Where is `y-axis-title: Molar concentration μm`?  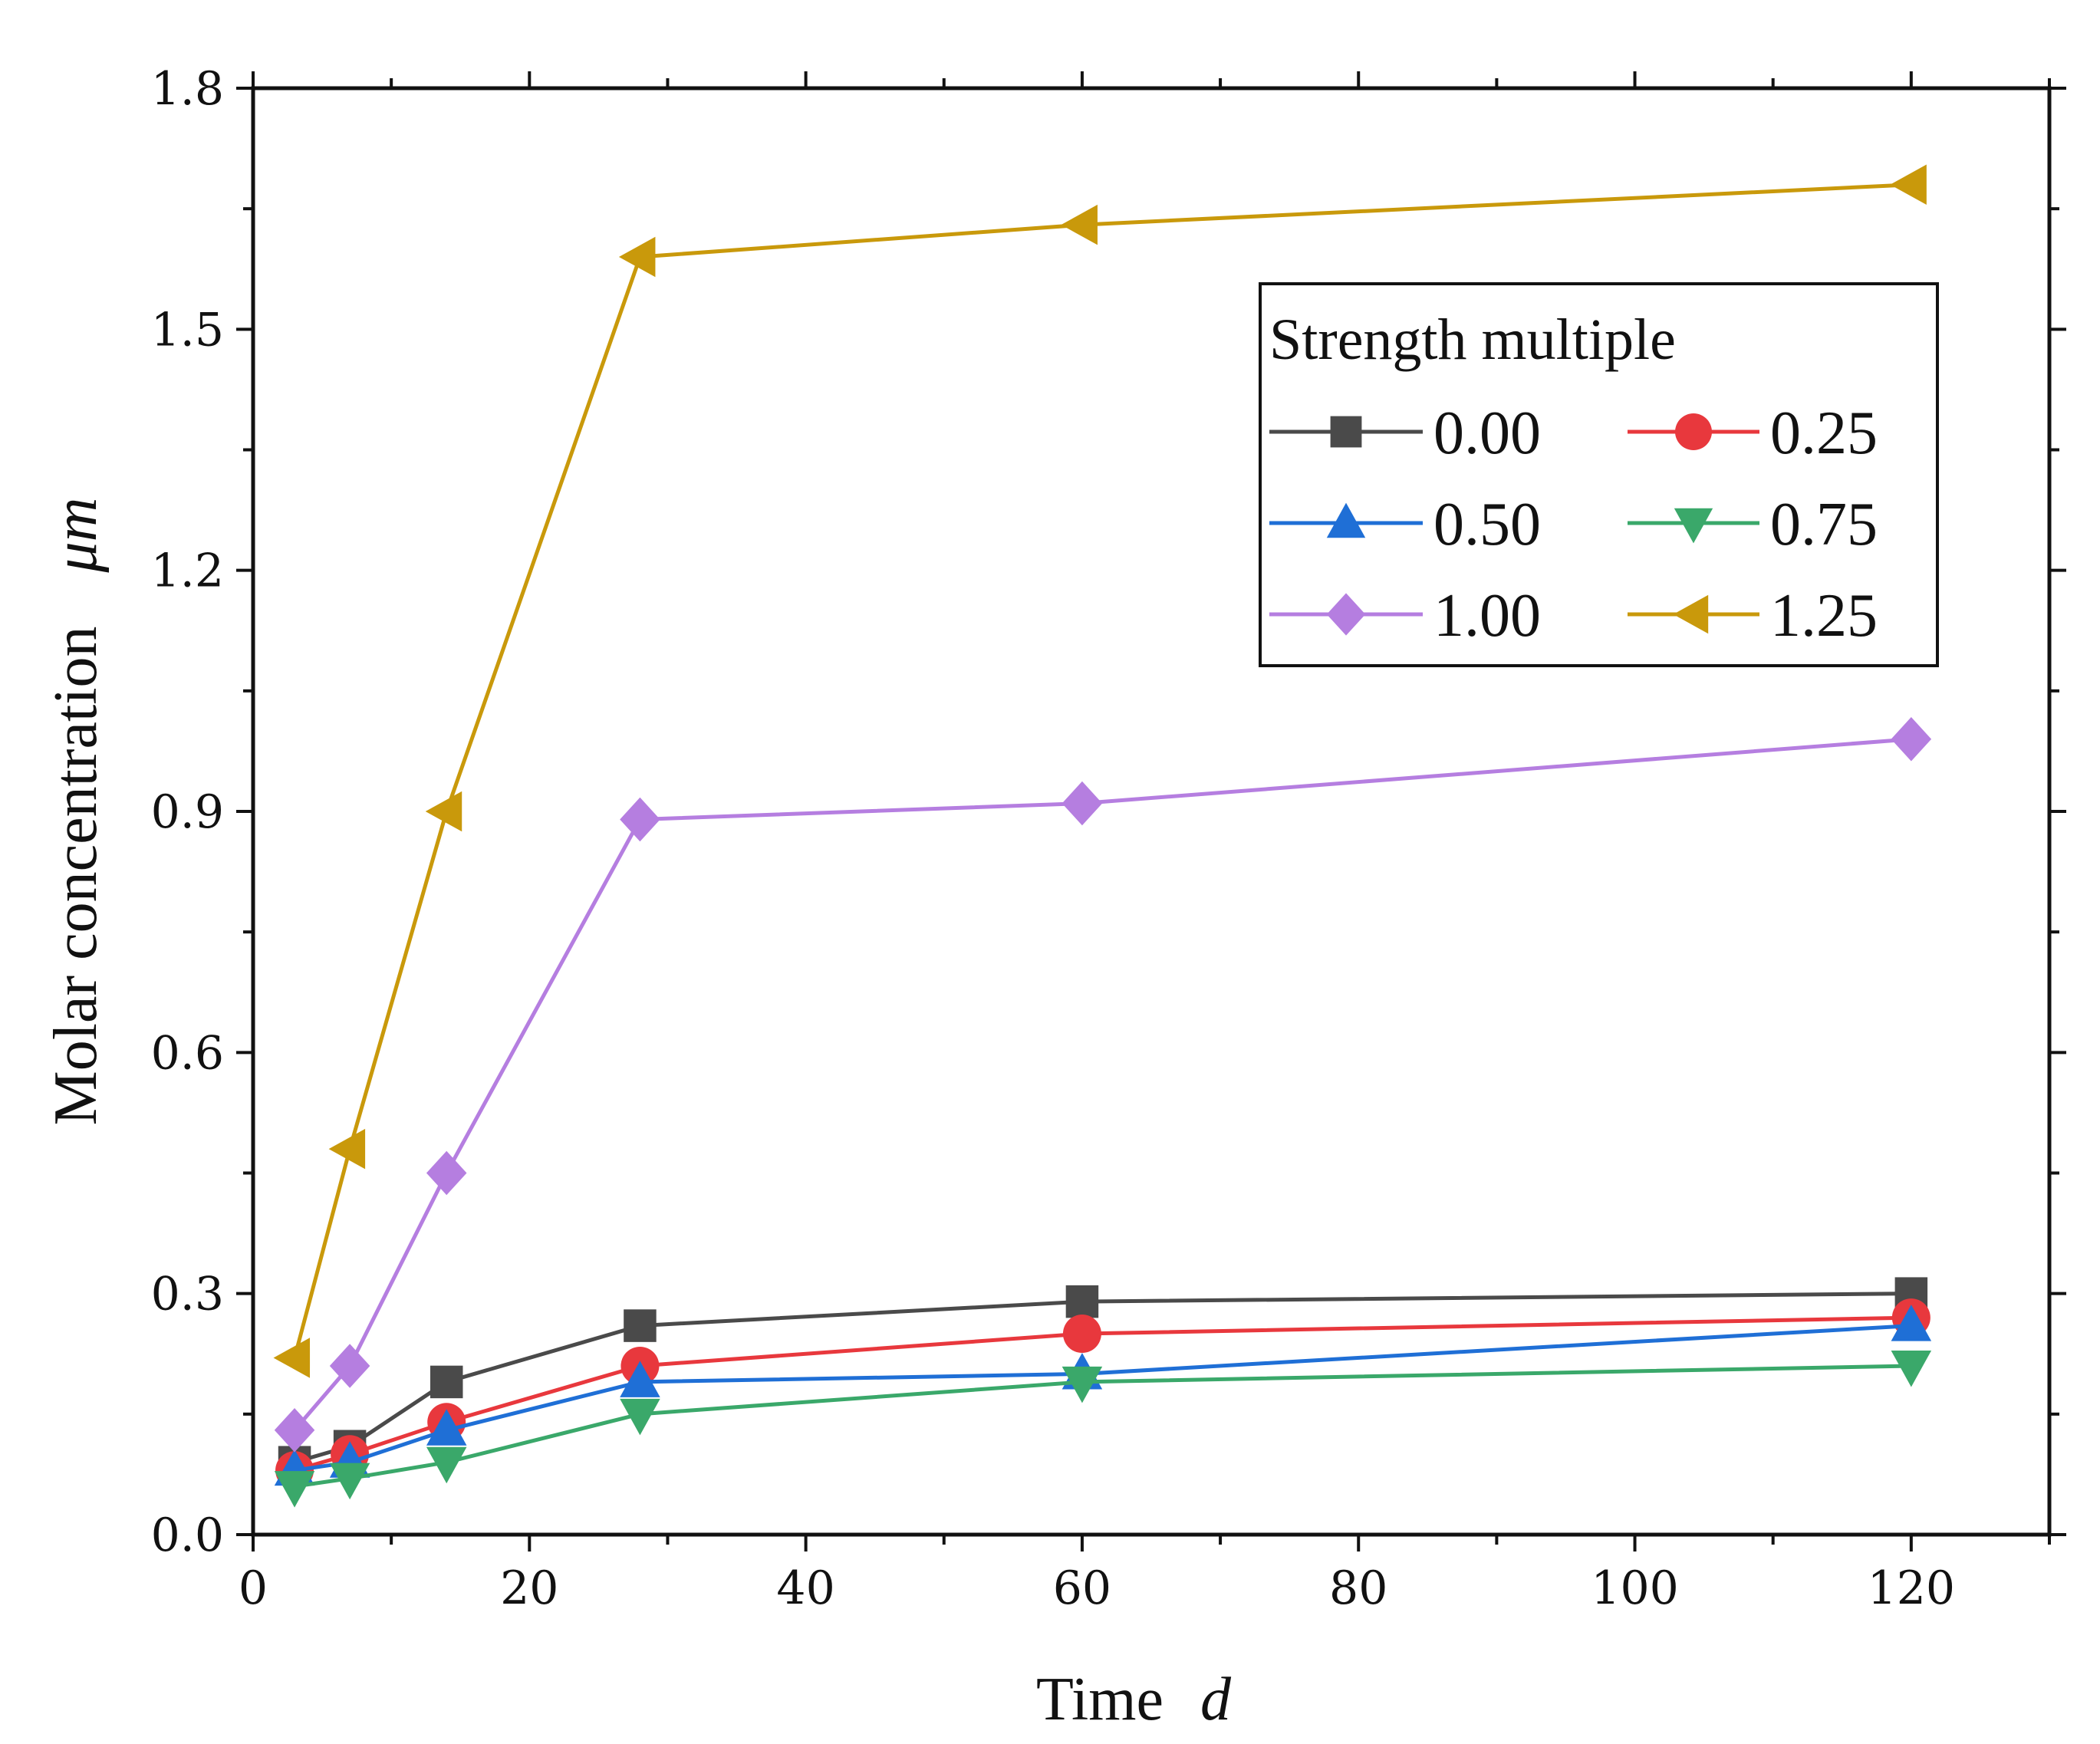 y-axis-title: Molar concentration μm is located at coordinates (76, 812).